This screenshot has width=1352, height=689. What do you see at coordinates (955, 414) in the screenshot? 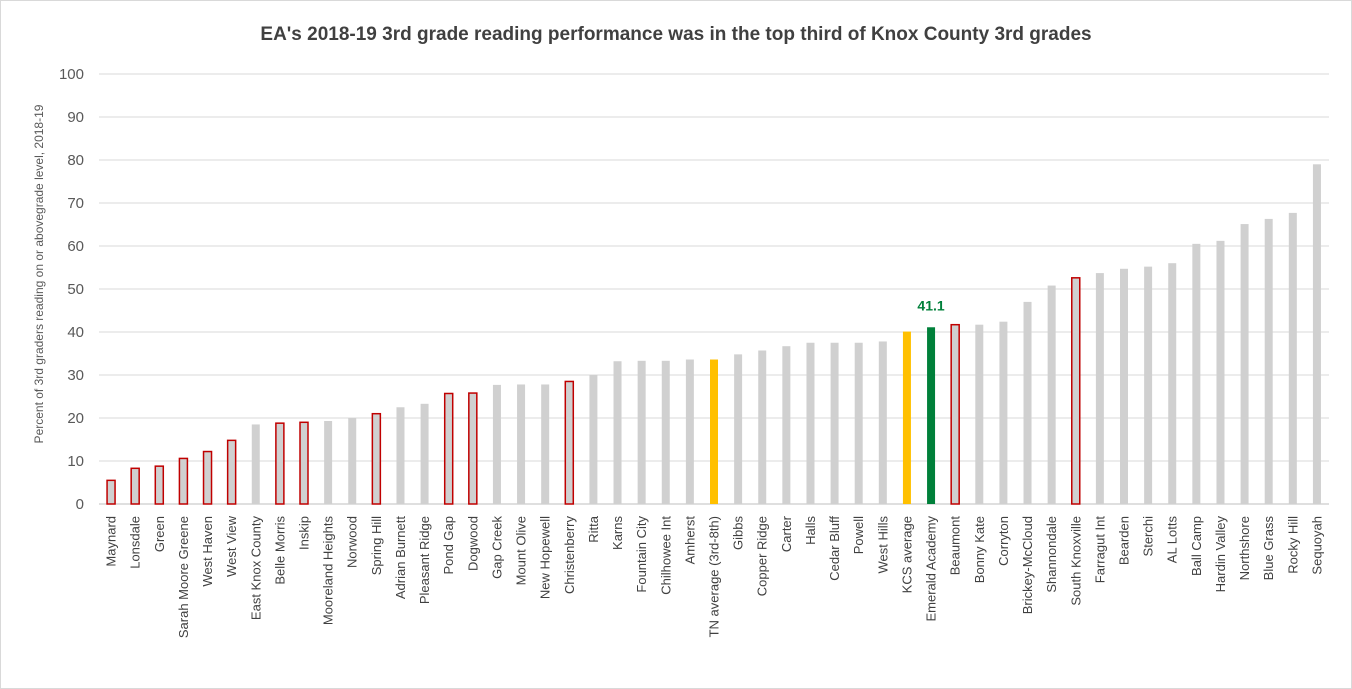
I see `bar-beaumont` at bounding box center [955, 414].